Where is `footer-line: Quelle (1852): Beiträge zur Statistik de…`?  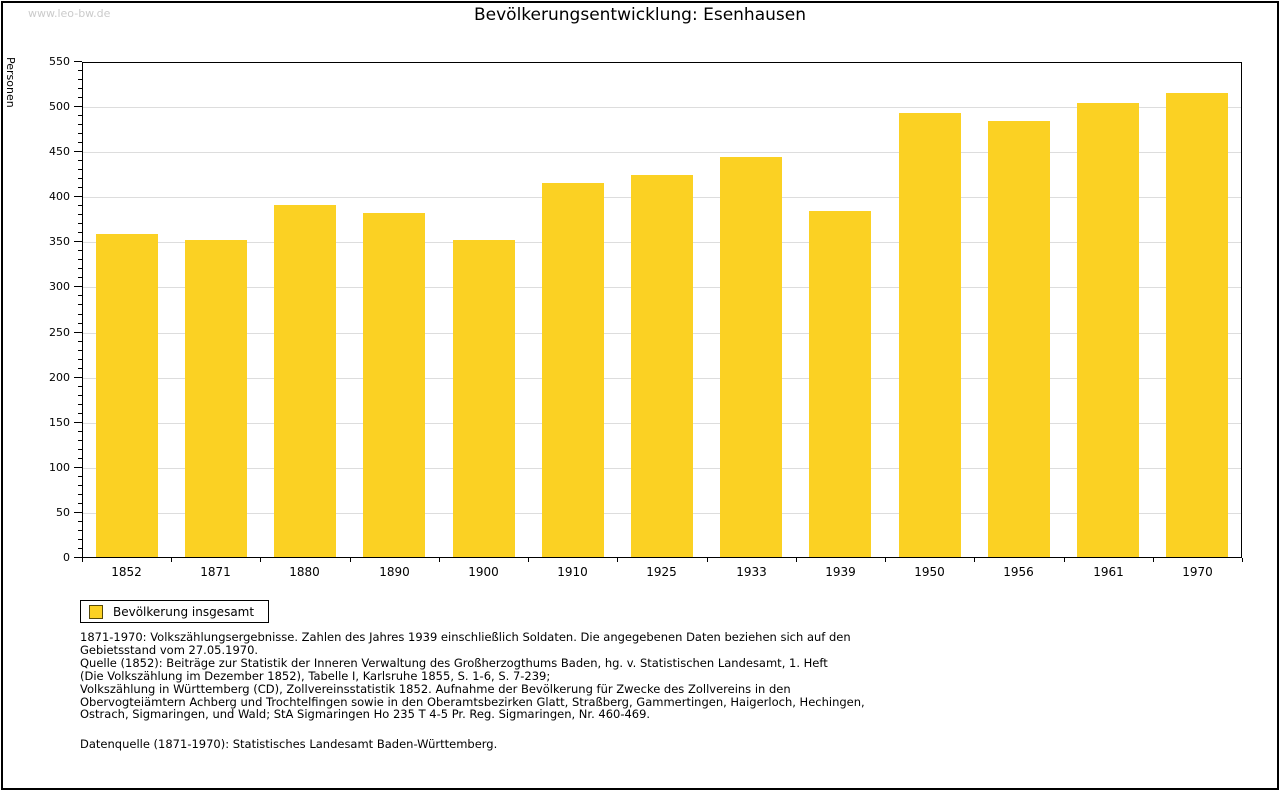
footer-line: Quelle (1852): Beiträge zur Statistik de… is located at coordinates (454, 662).